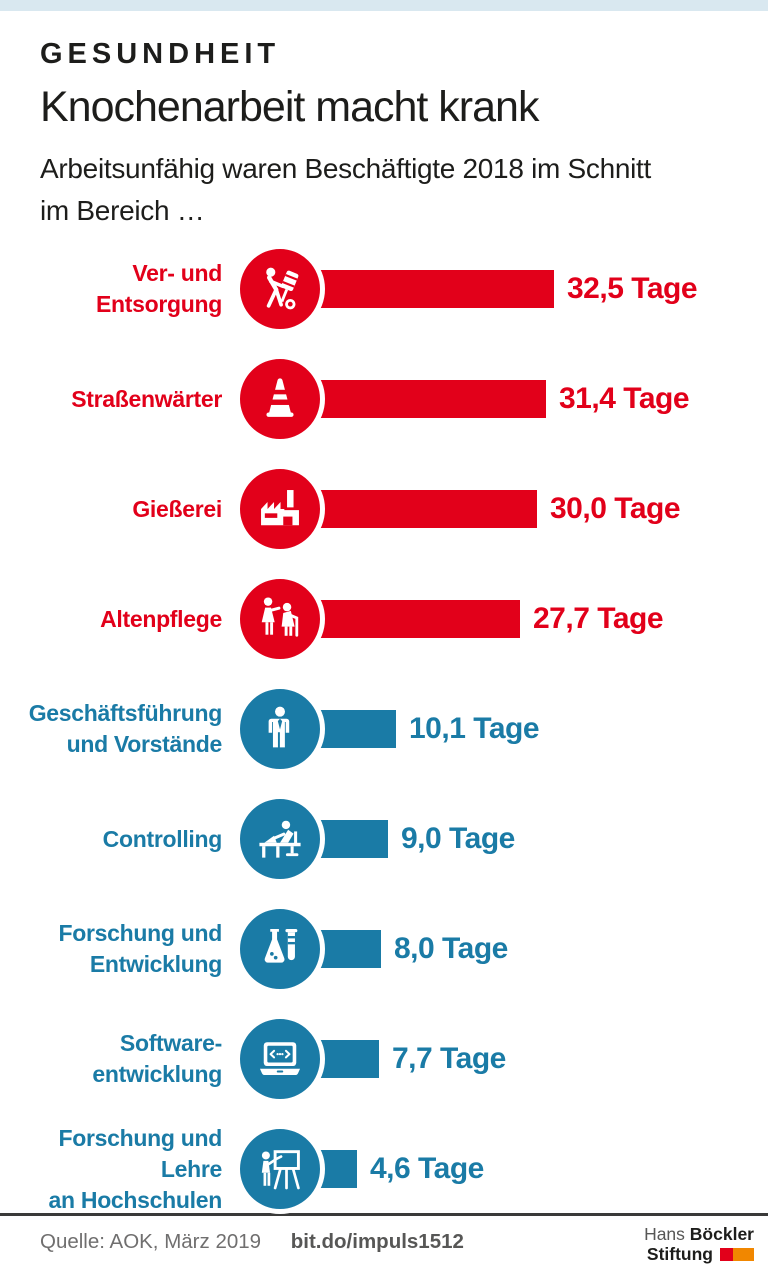  Describe the element at coordinates (140, 949) in the screenshot. I see `category-label: Forschung und Entwicklung` at that location.